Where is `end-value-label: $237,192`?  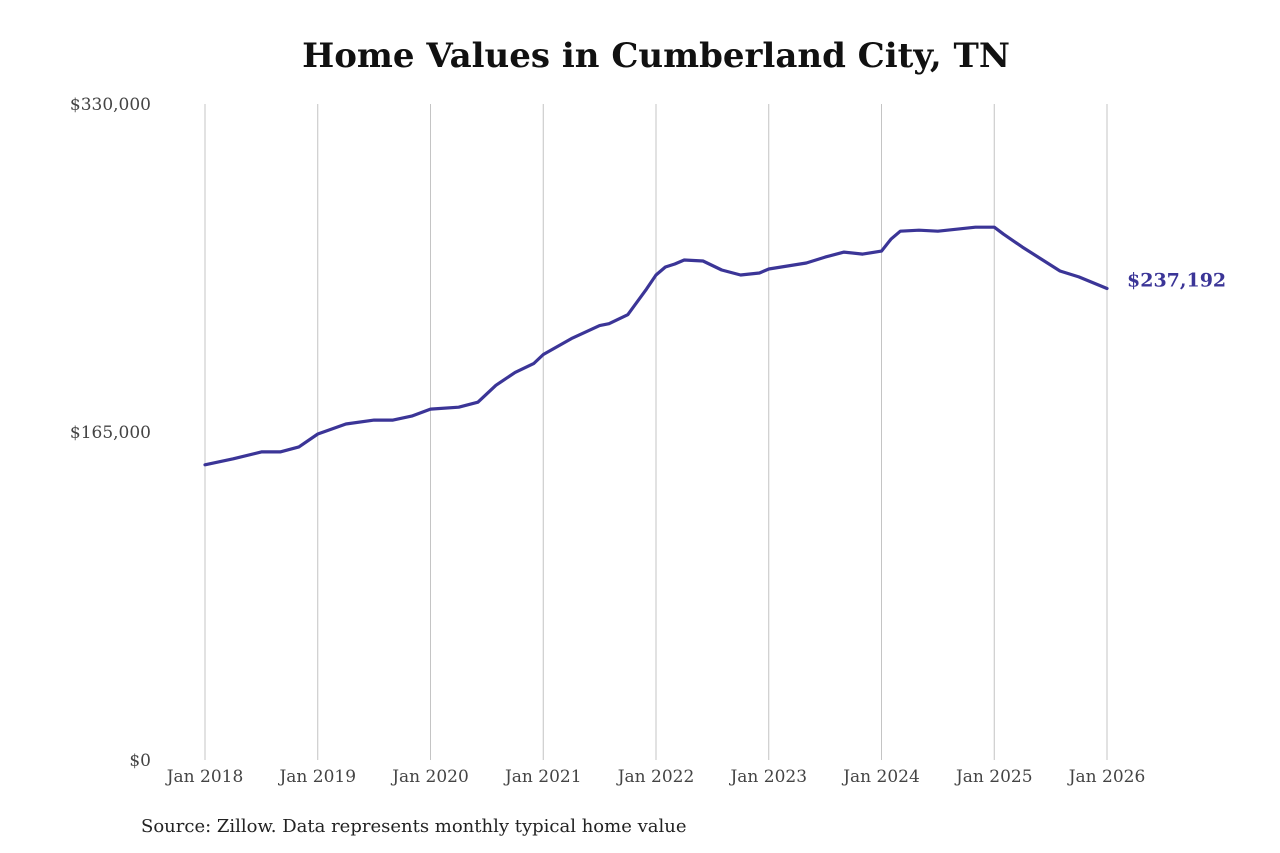
end-value-label: $237,192 is located at coordinates (1176, 280).